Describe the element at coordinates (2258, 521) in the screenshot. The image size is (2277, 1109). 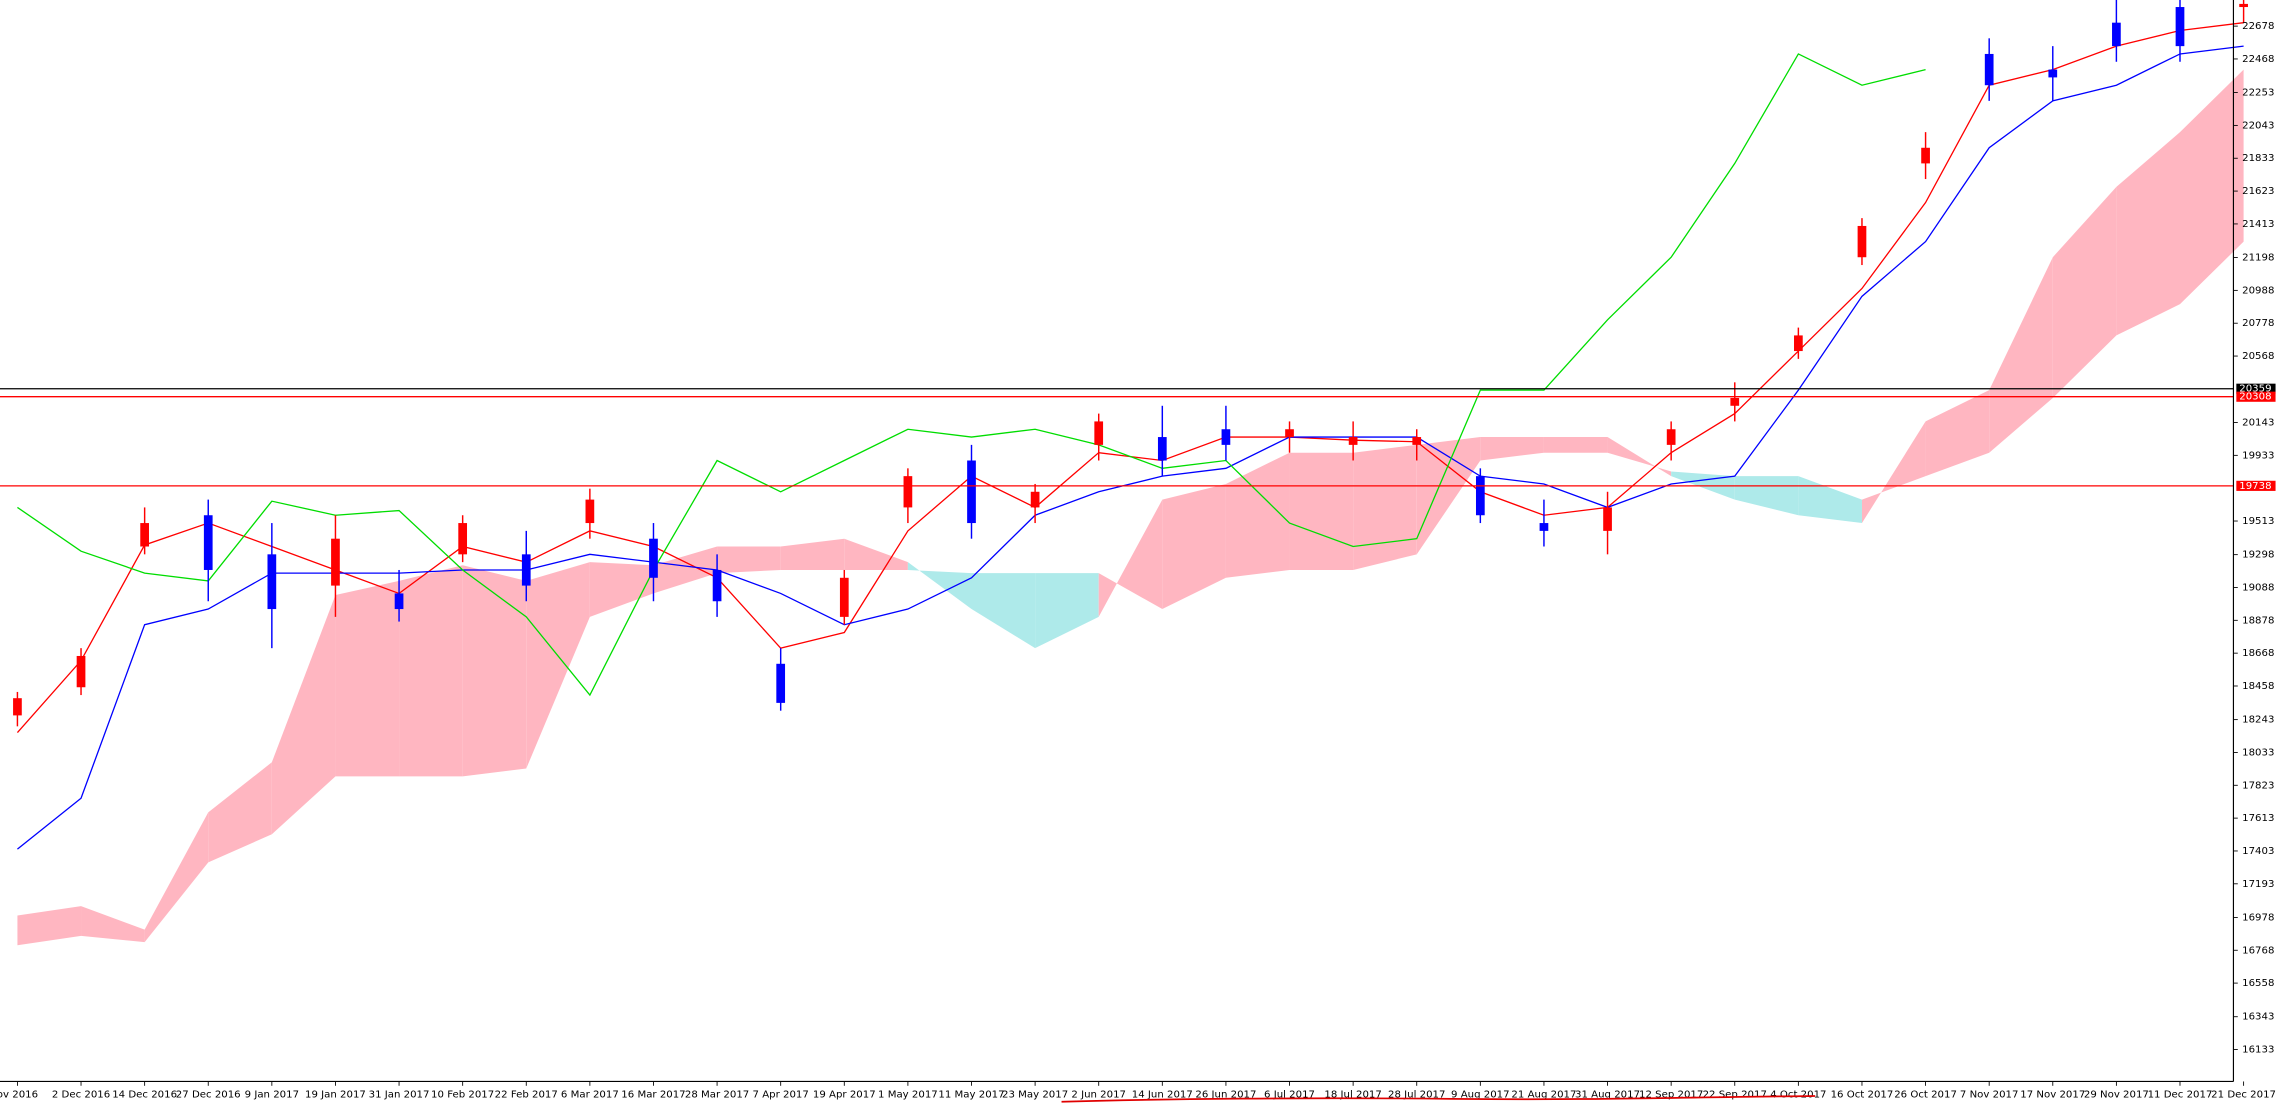
I see `y-tick-label: 19513` at that location.